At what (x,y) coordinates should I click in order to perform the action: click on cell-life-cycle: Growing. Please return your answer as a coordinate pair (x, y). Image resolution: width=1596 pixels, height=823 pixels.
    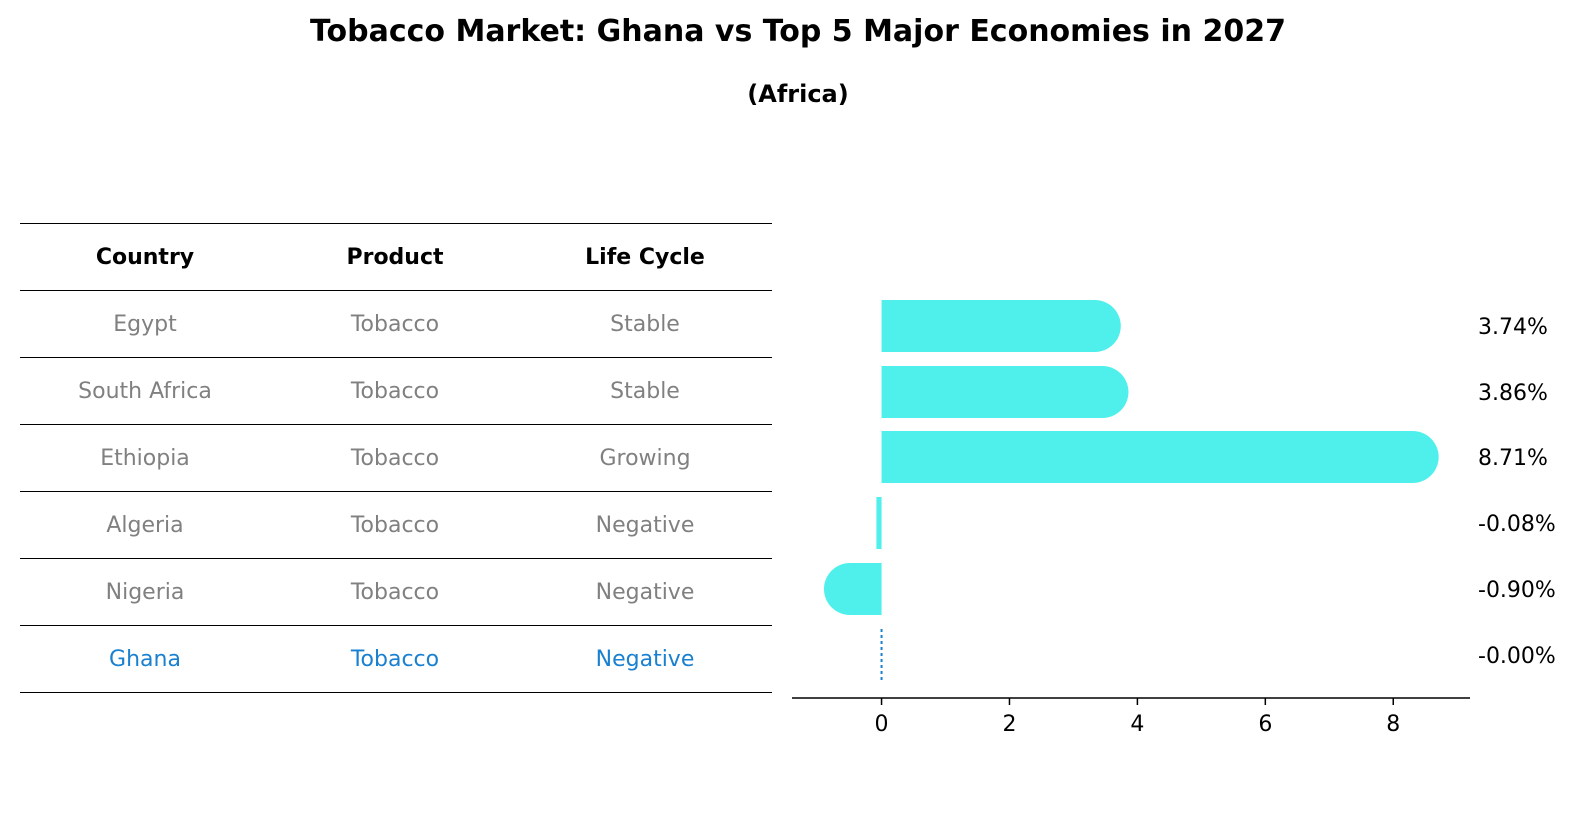
    Looking at the image, I should click on (645, 458).